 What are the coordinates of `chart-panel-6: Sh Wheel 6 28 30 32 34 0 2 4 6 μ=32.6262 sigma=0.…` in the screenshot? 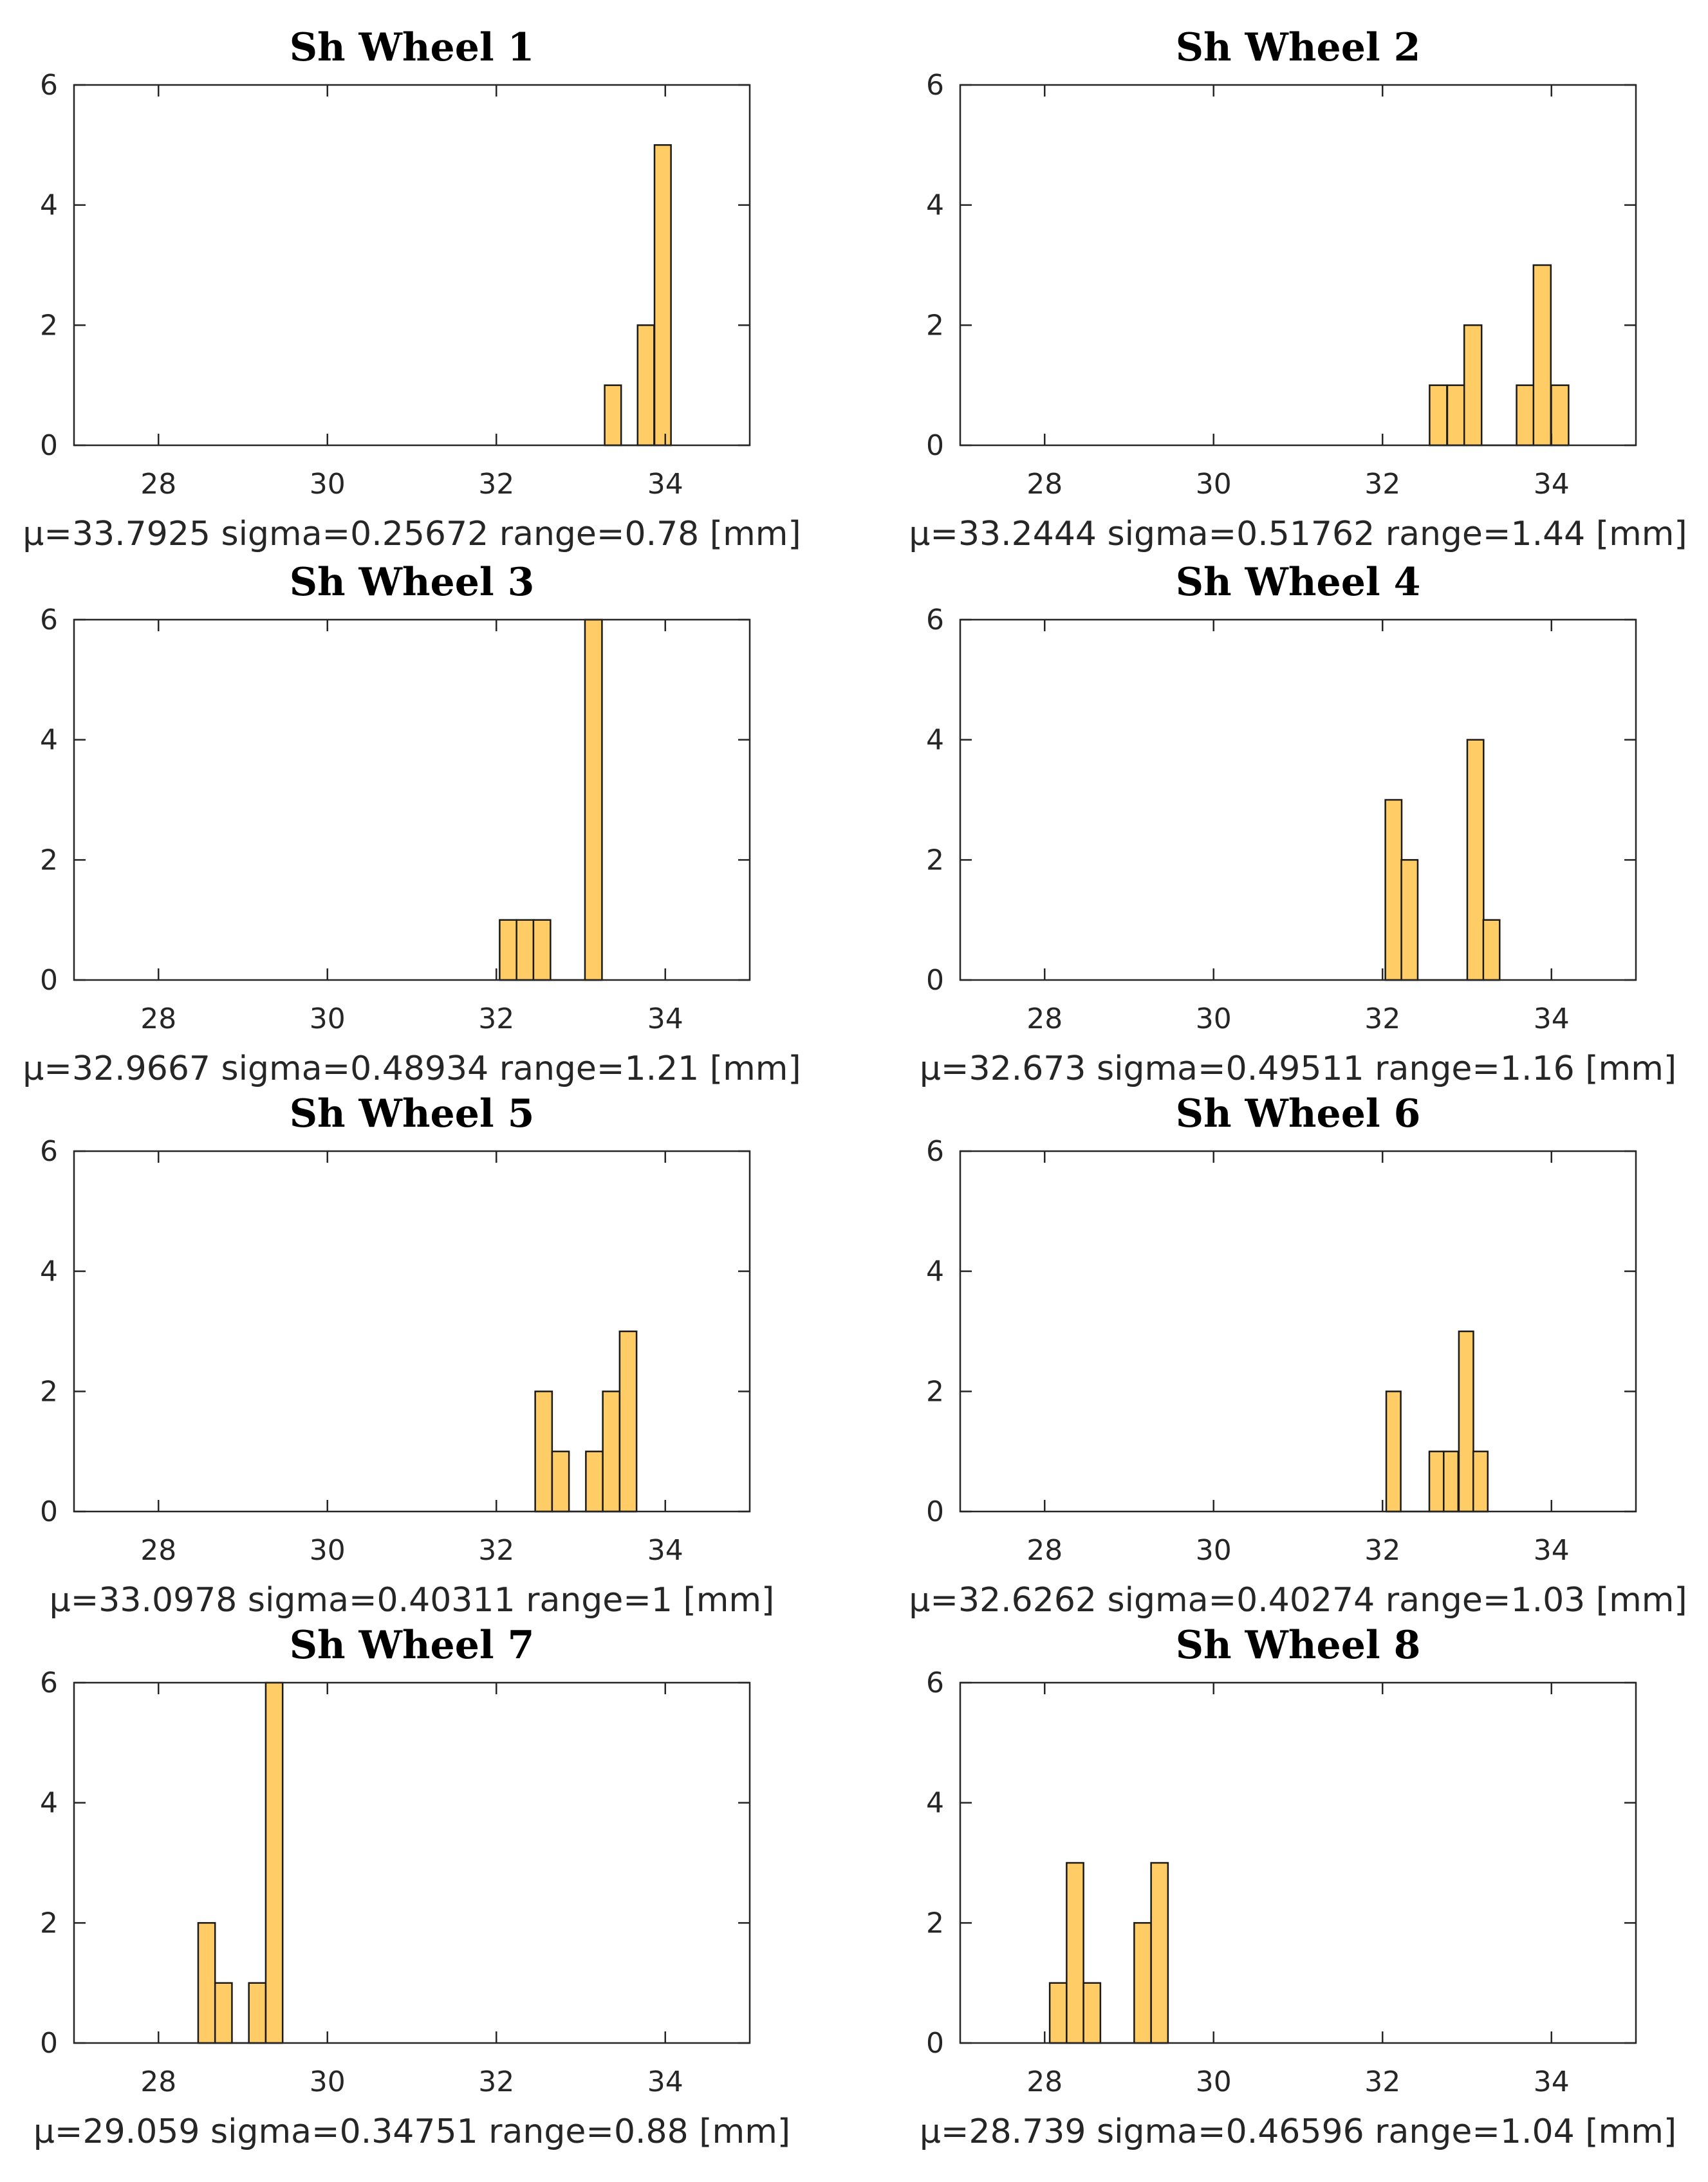 It's located at (1298, 1355).